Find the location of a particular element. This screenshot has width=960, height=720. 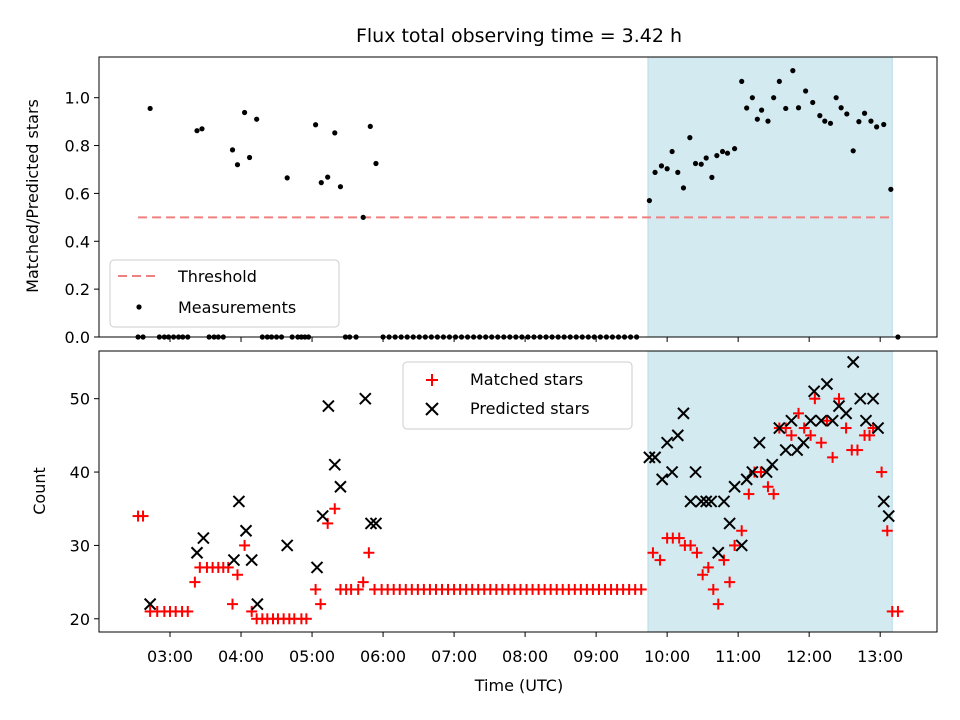

matched-legend-swatch is located at coordinates (432, 380).